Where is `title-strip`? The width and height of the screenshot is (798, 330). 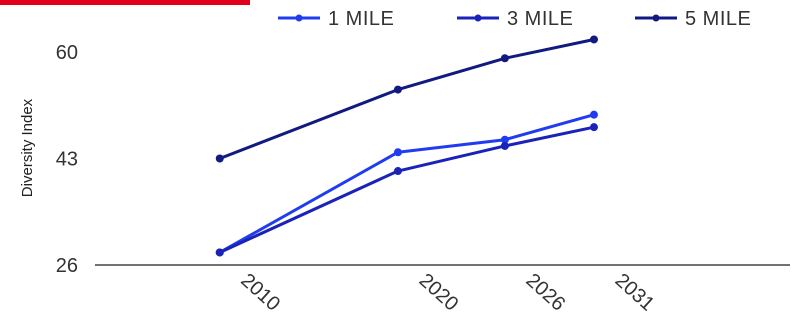
title-strip is located at coordinates (125, 2).